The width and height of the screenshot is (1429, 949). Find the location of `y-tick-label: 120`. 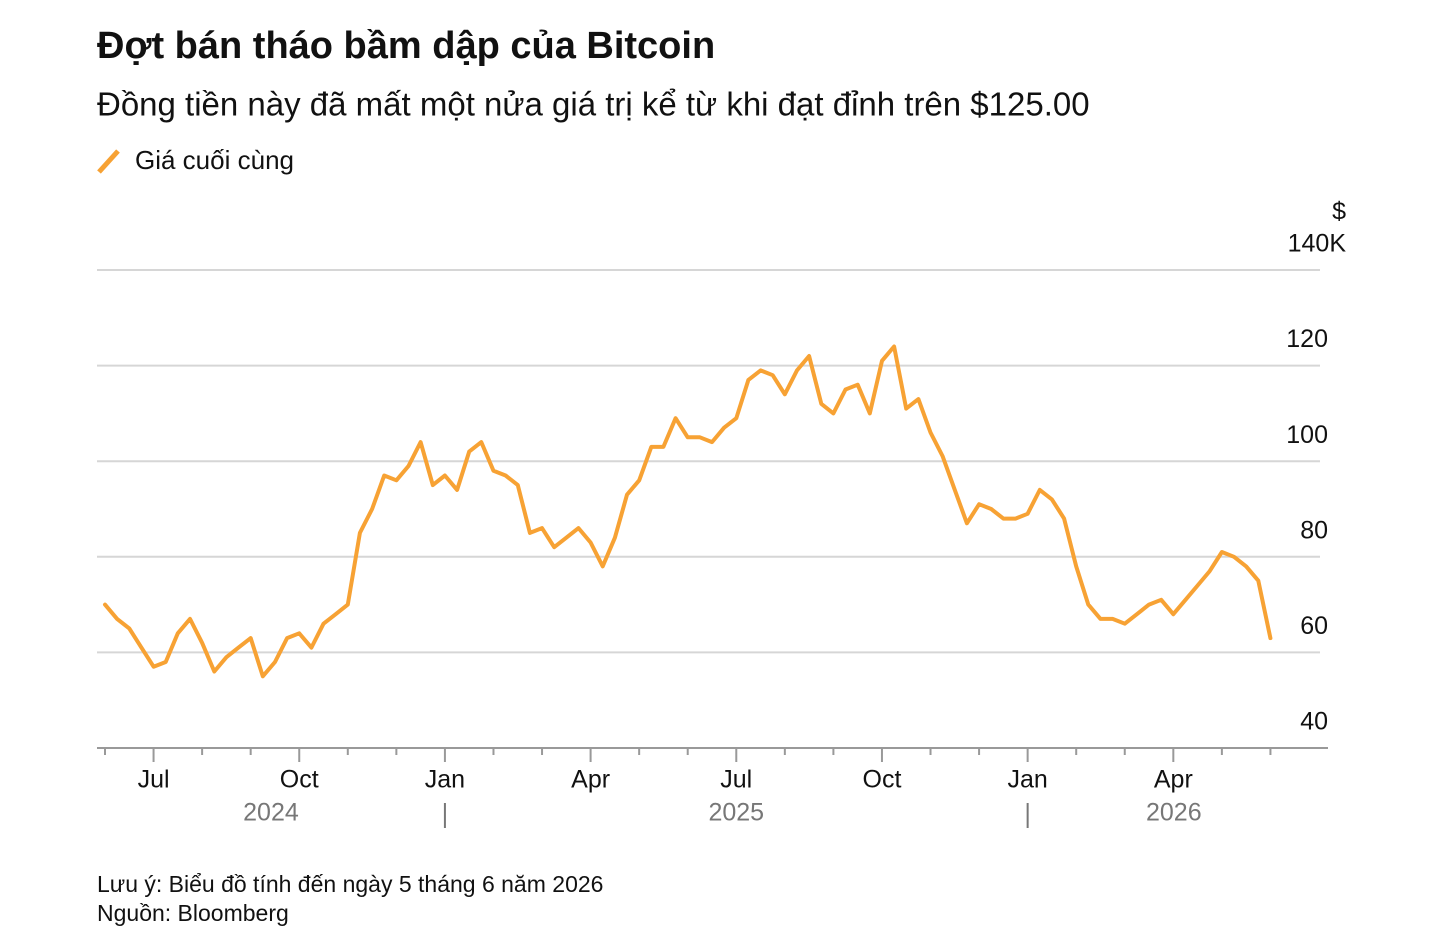

y-tick-label: 120 is located at coordinates (1307, 339).